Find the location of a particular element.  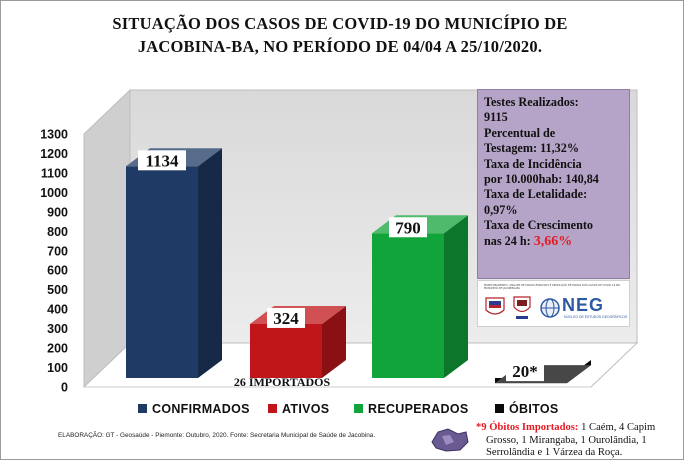

y-tick-label: 1100 is located at coordinates (54, 173).